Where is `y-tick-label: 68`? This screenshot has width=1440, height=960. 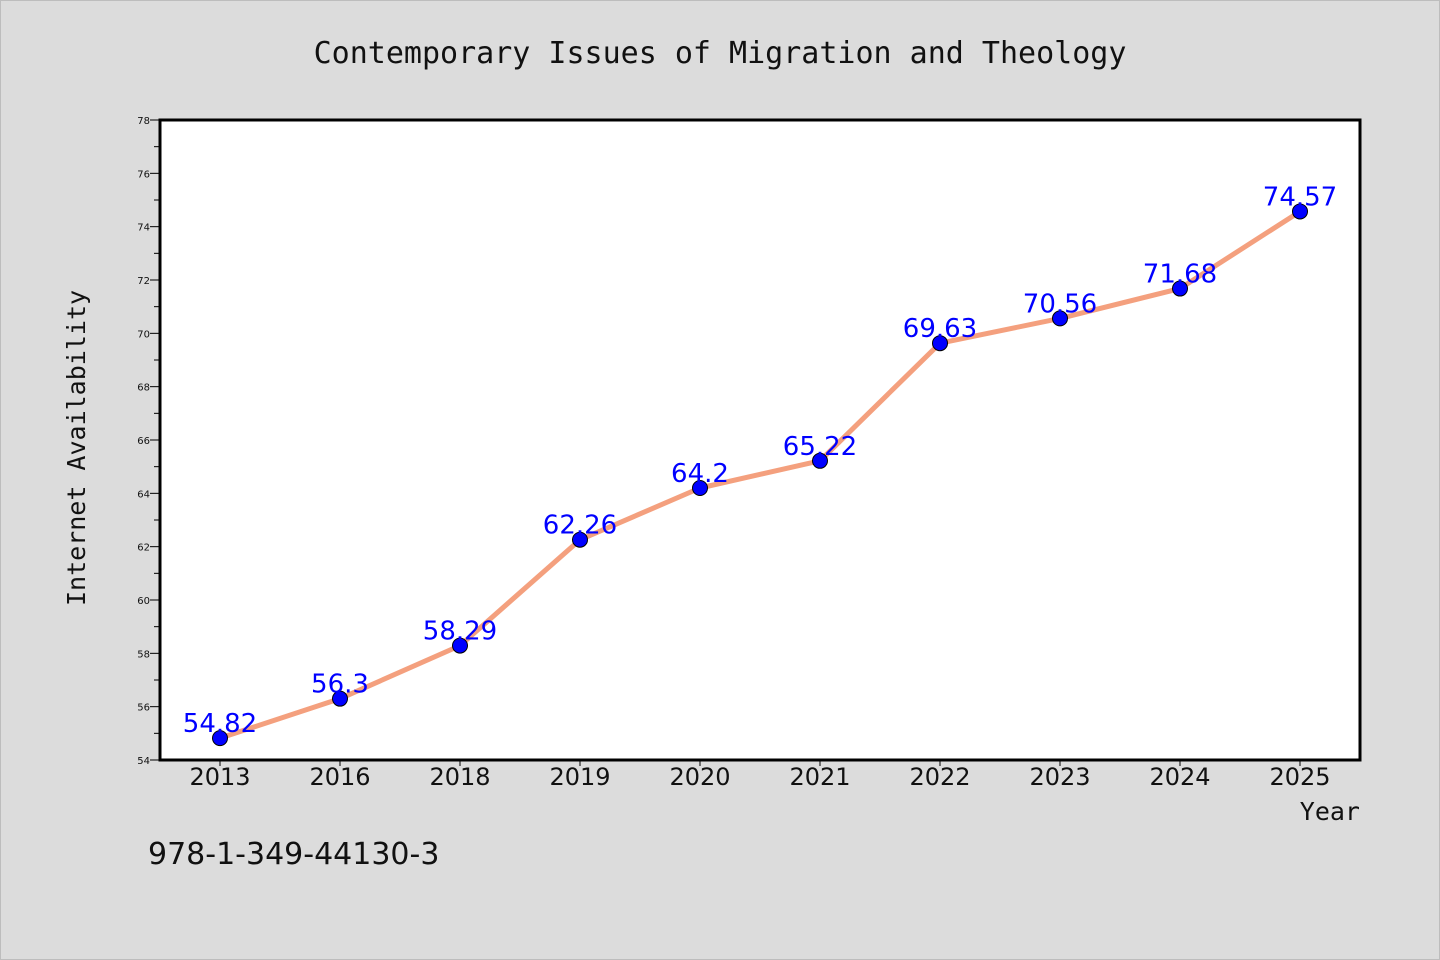 y-tick-label: 68 is located at coordinates (143, 388).